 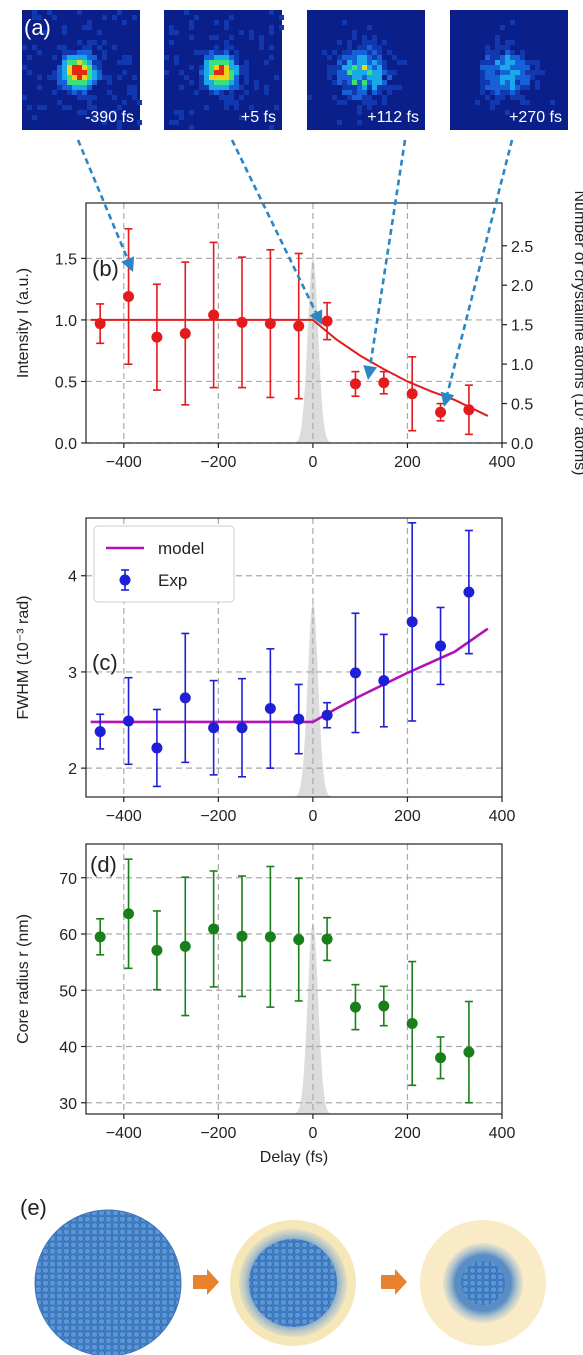 What do you see at coordinates (68, 1104) in the screenshot?
I see `y-tick-label: 30` at bounding box center [68, 1104].